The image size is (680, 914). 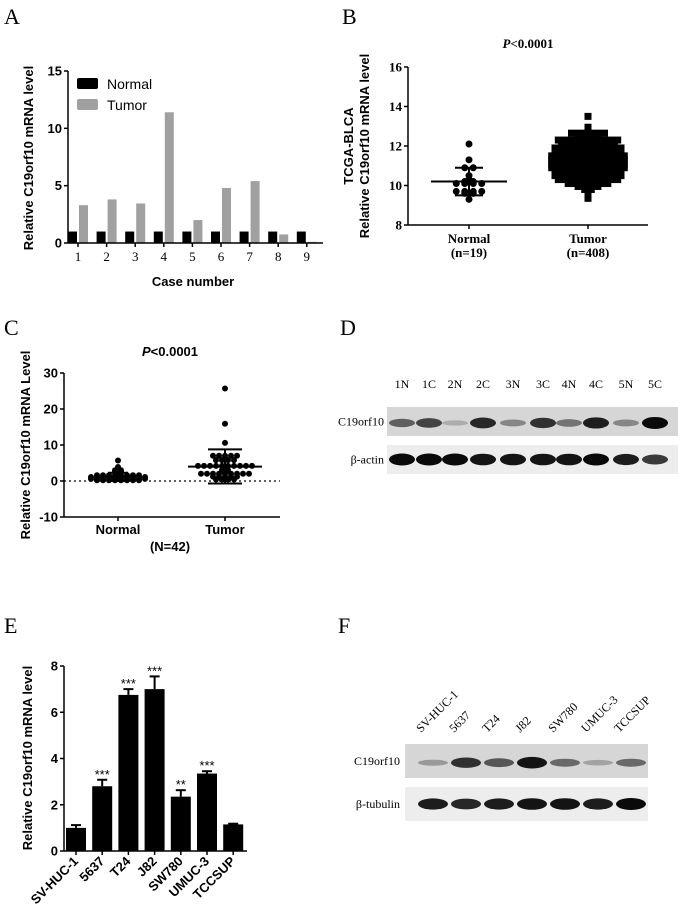 What do you see at coordinates (27, 758) in the screenshot?
I see `y-axis-label: Relative C19orf10 mRNA level` at bounding box center [27, 758].